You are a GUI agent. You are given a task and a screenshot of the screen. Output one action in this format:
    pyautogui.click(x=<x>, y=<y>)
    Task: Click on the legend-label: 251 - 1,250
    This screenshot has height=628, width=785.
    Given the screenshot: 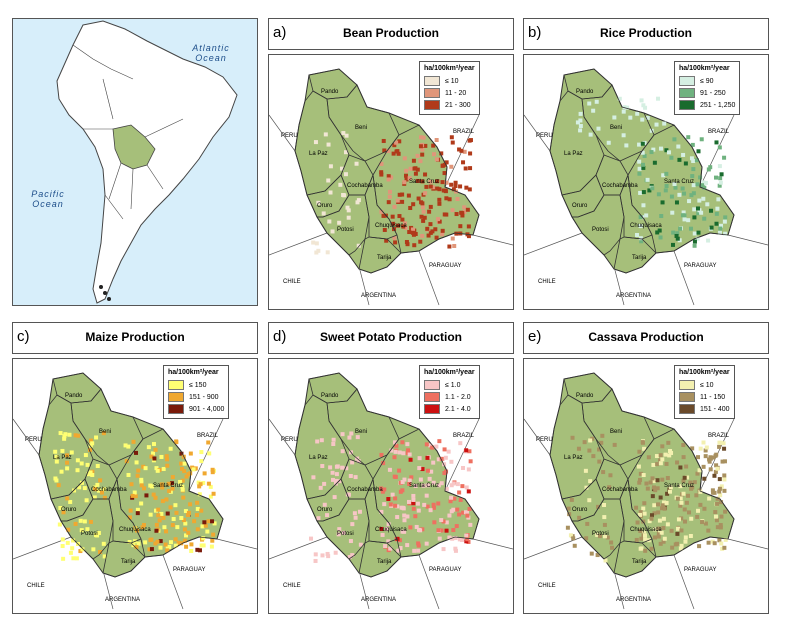 What is the action you would take?
    pyautogui.click(x=718, y=105)
    